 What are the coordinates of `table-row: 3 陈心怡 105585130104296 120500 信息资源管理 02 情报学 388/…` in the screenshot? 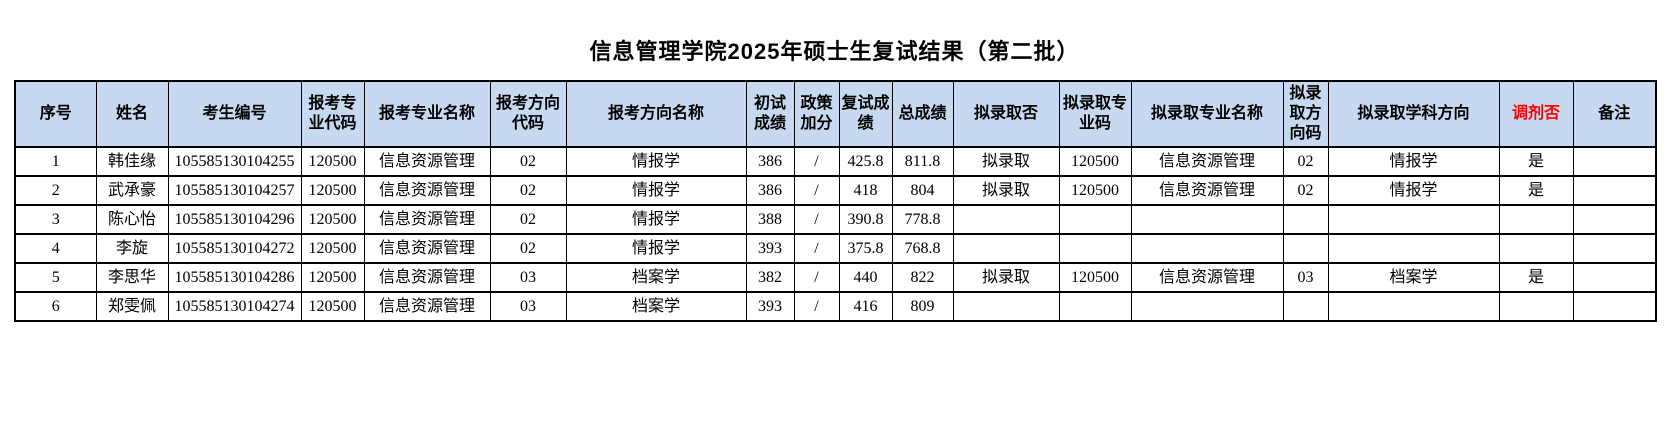 It's located at (835, 219).